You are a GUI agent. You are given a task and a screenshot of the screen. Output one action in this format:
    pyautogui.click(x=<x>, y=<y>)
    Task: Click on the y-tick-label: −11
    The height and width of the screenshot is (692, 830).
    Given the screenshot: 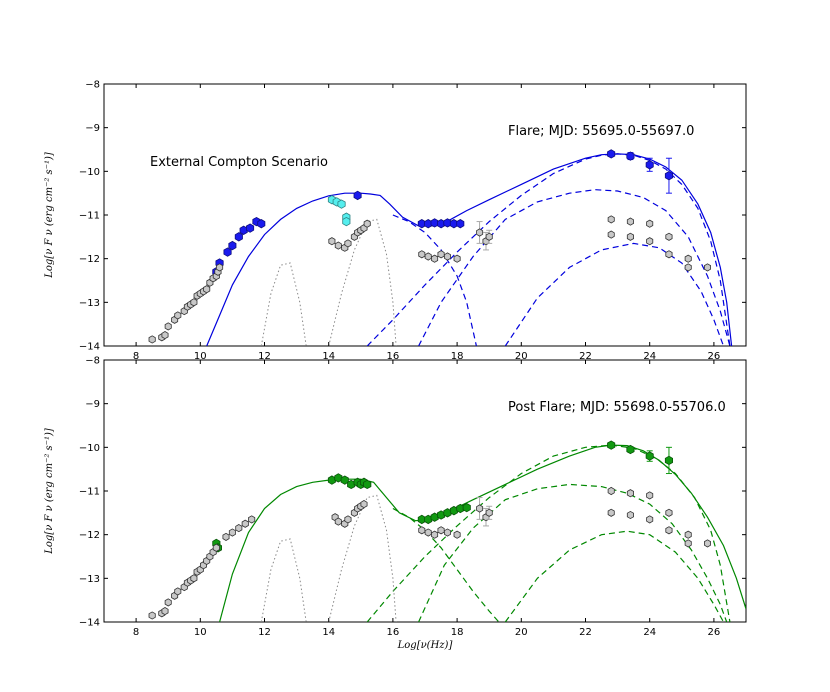 What is the action you would take?
    pyautogui.click(x=89, y=216)
    